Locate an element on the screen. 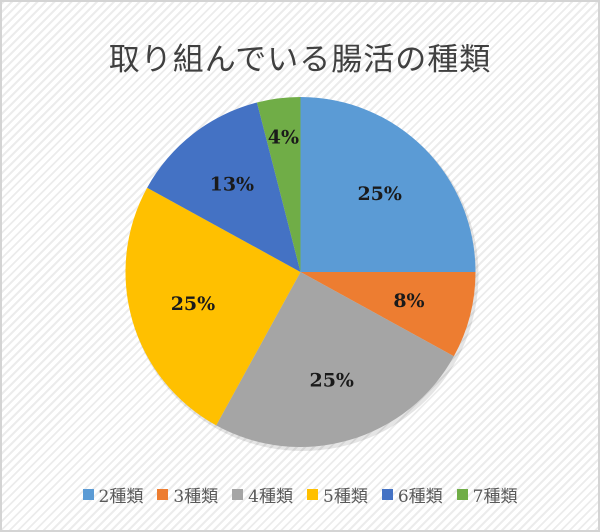 The height and width of the screenshot is (532, 600). chart-title: 取り組んでいる腸活の種類 is located at coordinates (300, 60).